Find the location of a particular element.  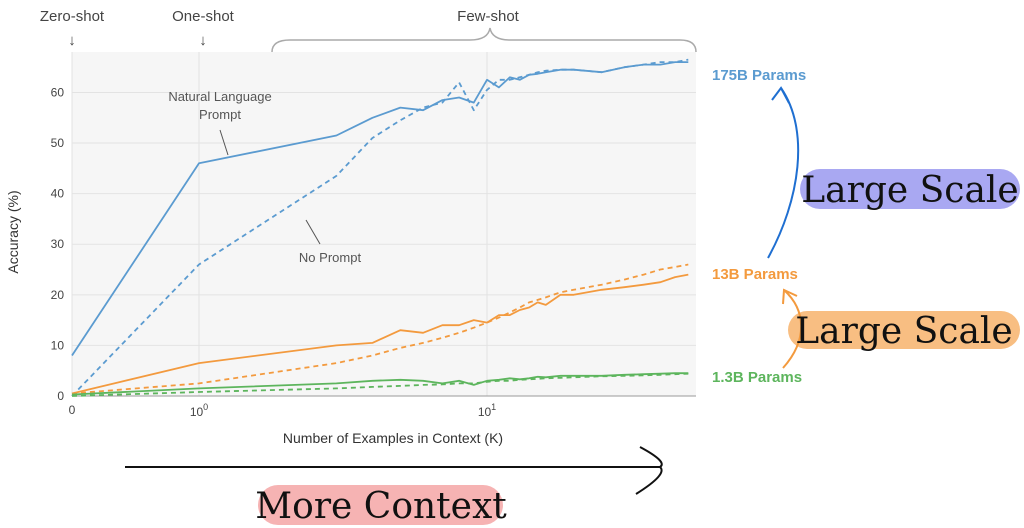

x-tick-10-1: 10¹ is located at coordinates (487, 410).